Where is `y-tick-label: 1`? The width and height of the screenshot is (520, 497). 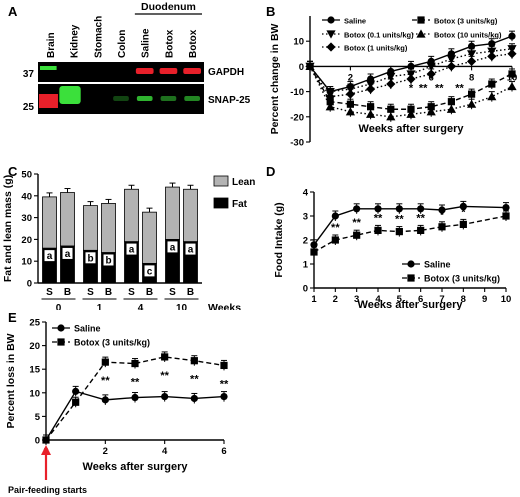
y-tick-label: 1 is located at coordinates (306, 265).